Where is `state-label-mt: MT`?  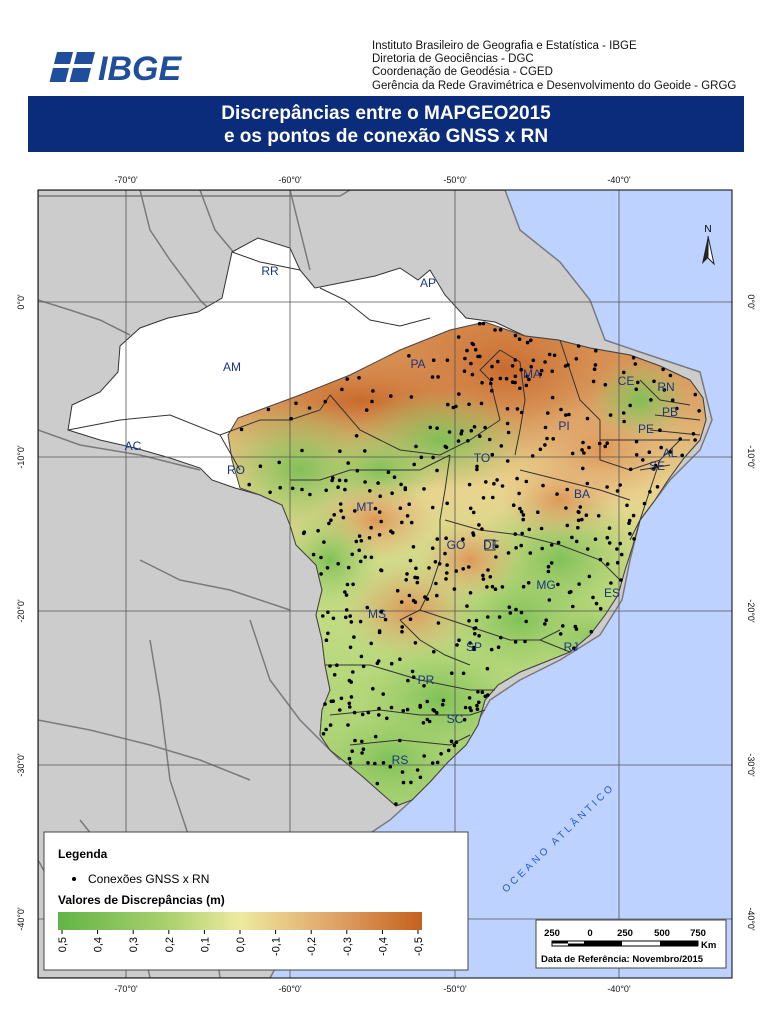
state-label-mt: MT is located at coordinates (365, 507).